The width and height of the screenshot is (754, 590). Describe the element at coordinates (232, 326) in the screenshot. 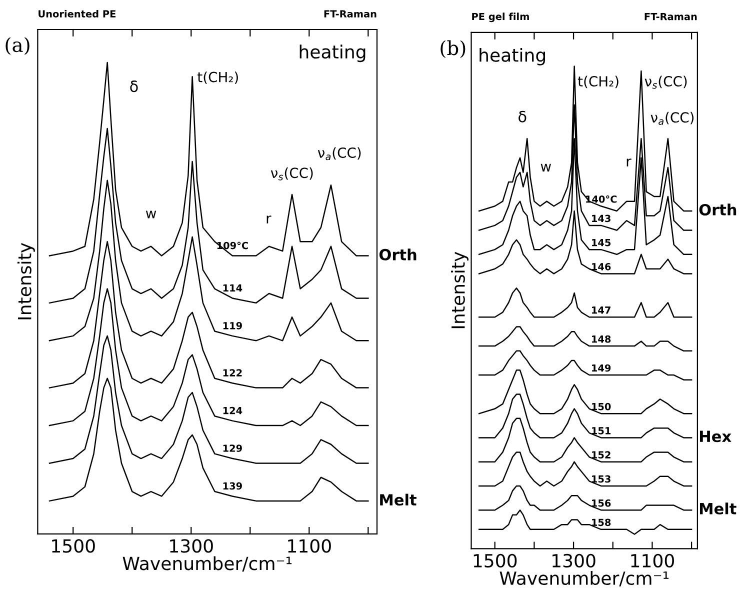

I see `series-label: 119` at that location.